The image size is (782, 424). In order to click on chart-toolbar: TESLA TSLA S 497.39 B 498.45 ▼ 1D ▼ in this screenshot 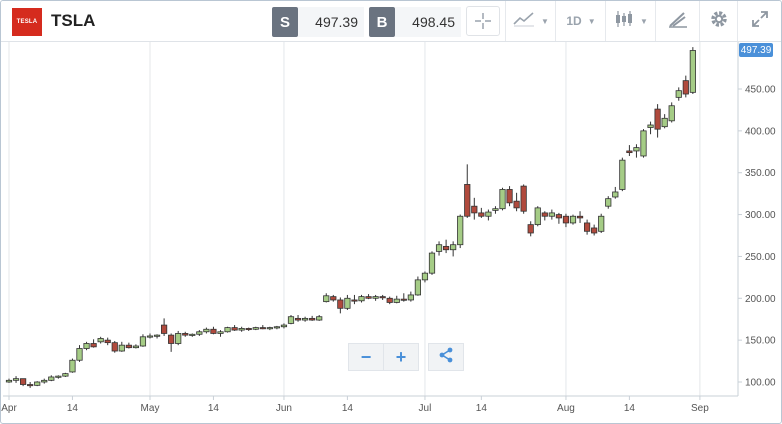, I will do `click(391, 21)`.